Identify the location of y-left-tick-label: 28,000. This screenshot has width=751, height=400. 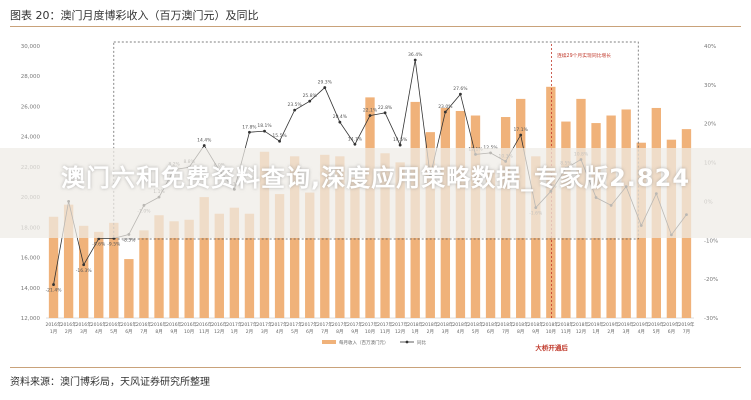
(31, 77).